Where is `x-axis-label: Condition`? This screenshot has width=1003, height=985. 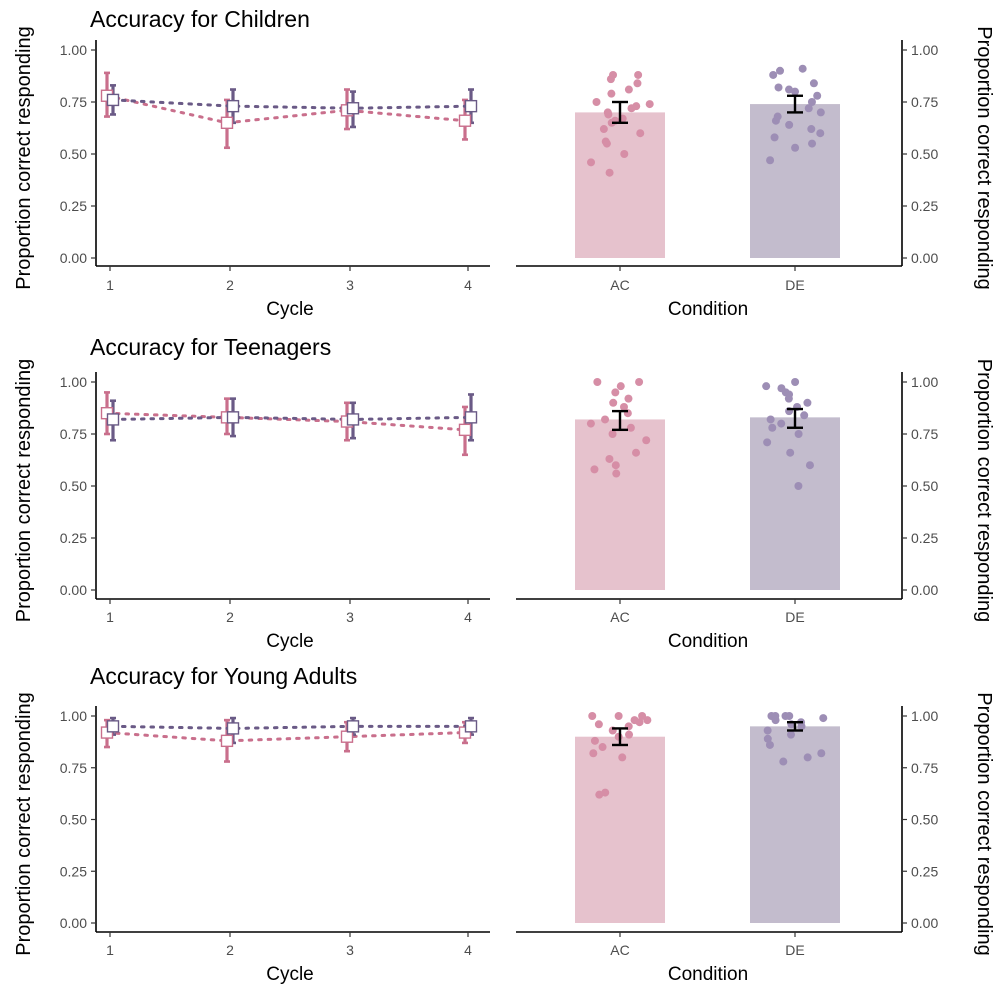 x-axis-label: Condition is located at coordinates (708, 309).